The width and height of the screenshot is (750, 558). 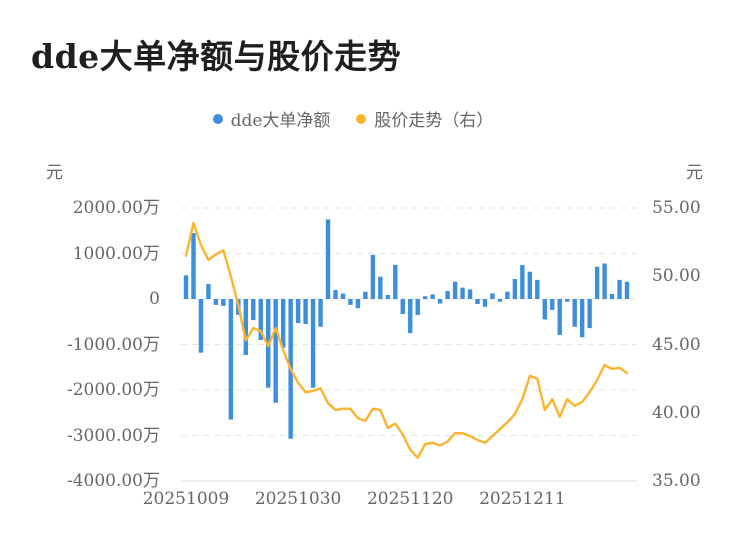 I want to click on right-axis-tick: 45.00, so click(x=676, y=344).